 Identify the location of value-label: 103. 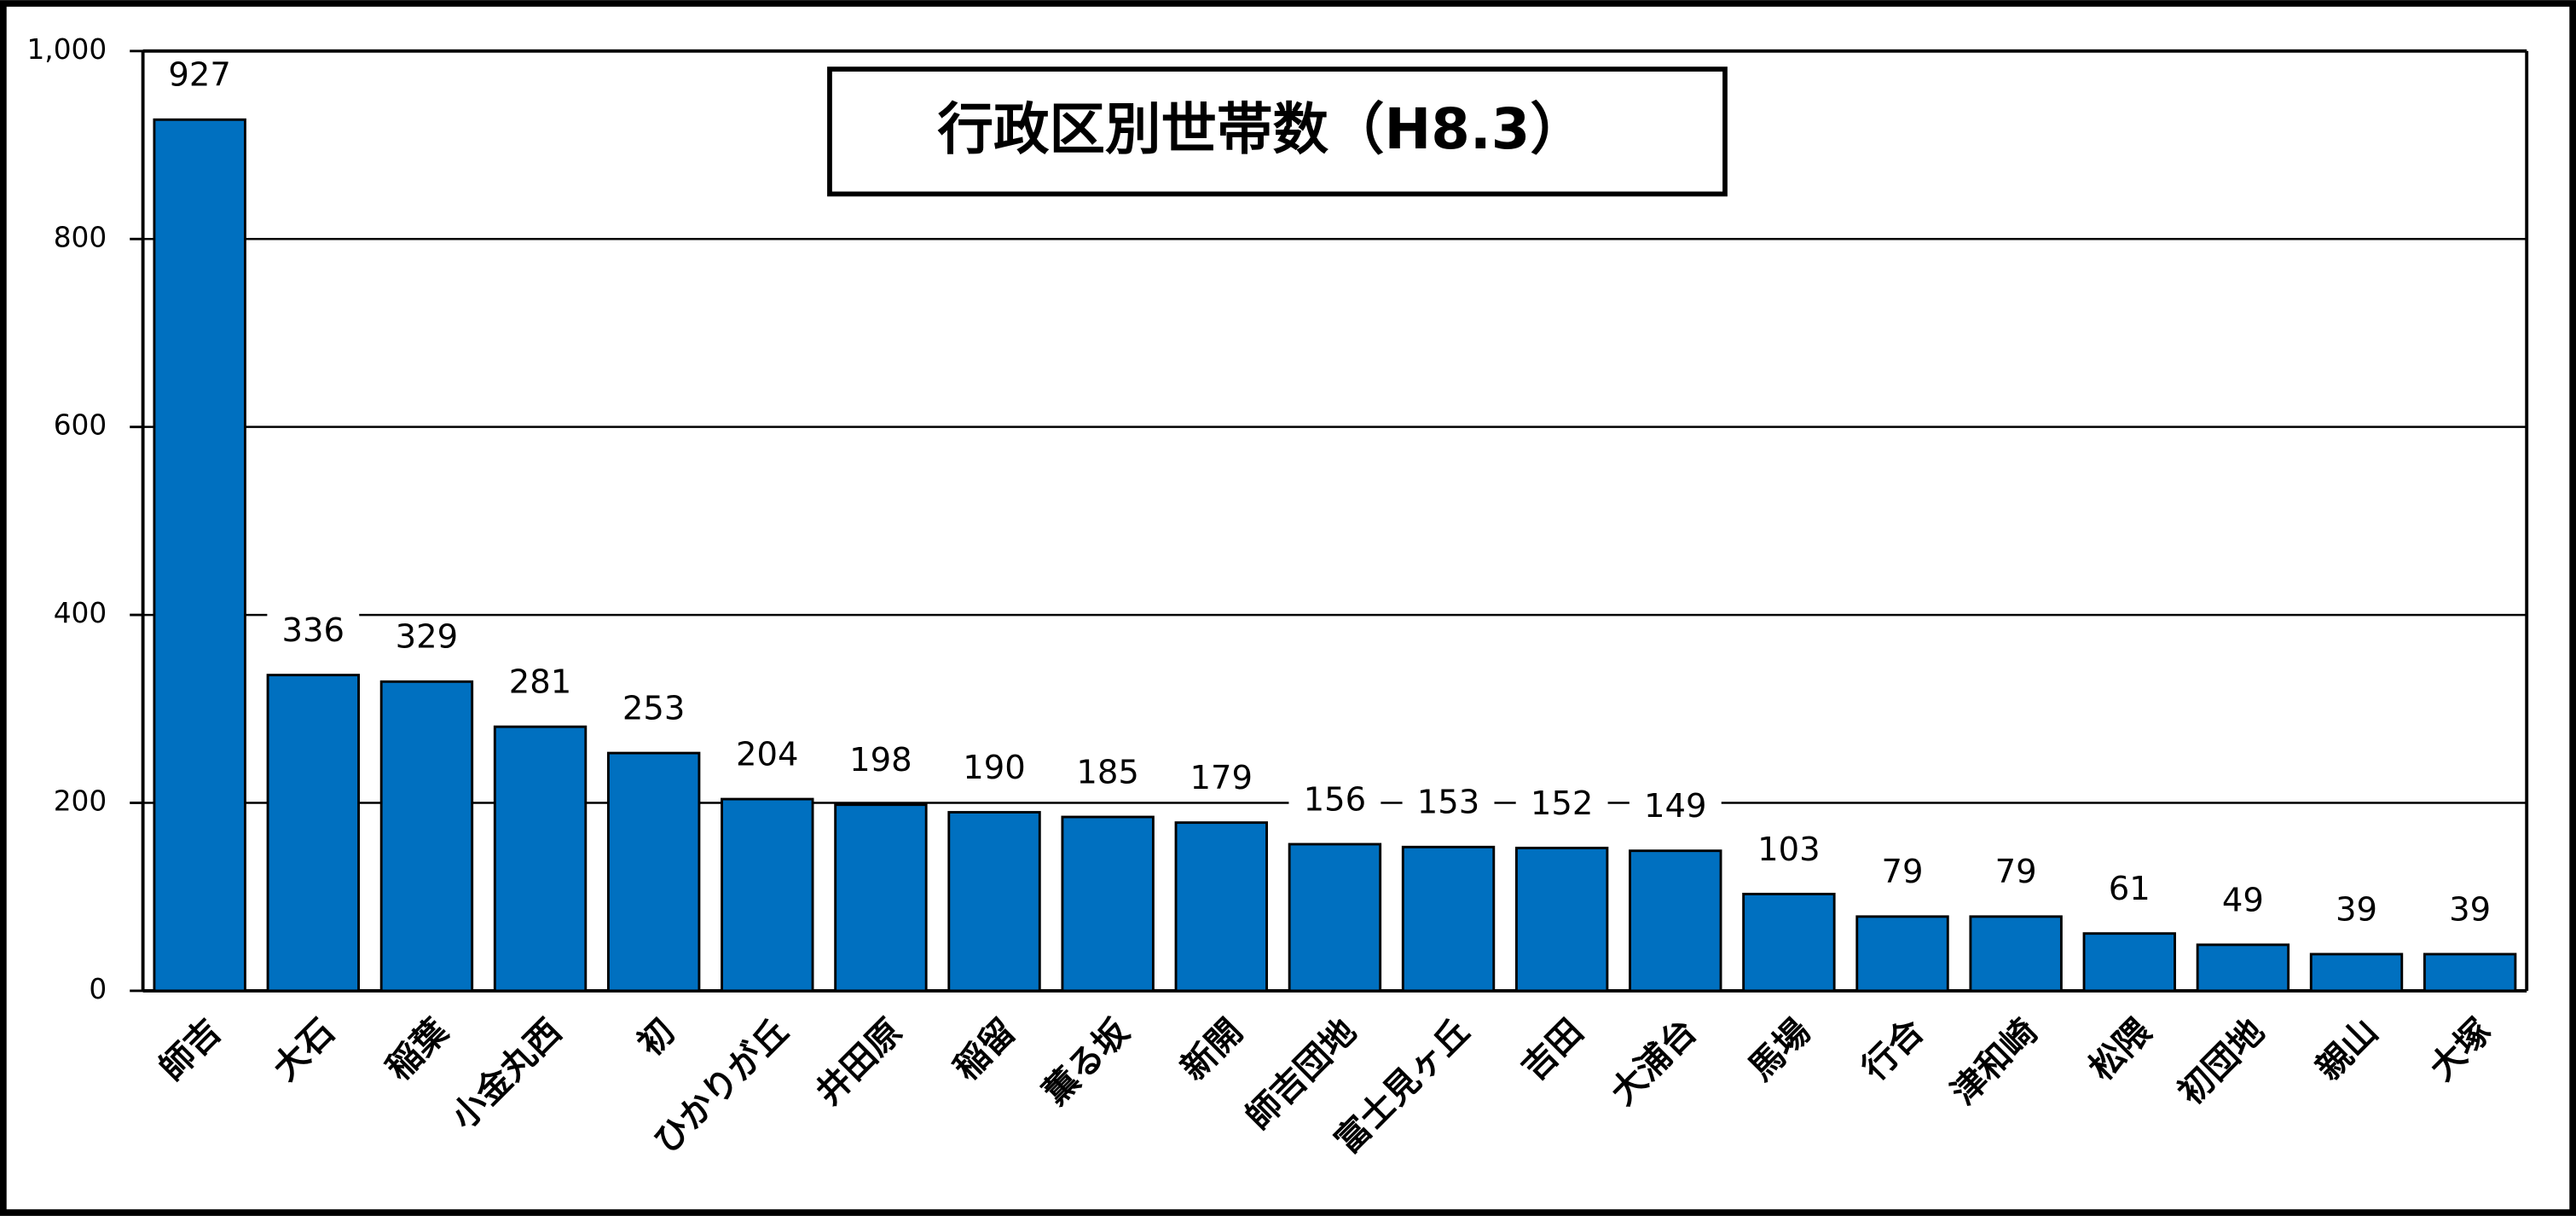
(1789, 850).